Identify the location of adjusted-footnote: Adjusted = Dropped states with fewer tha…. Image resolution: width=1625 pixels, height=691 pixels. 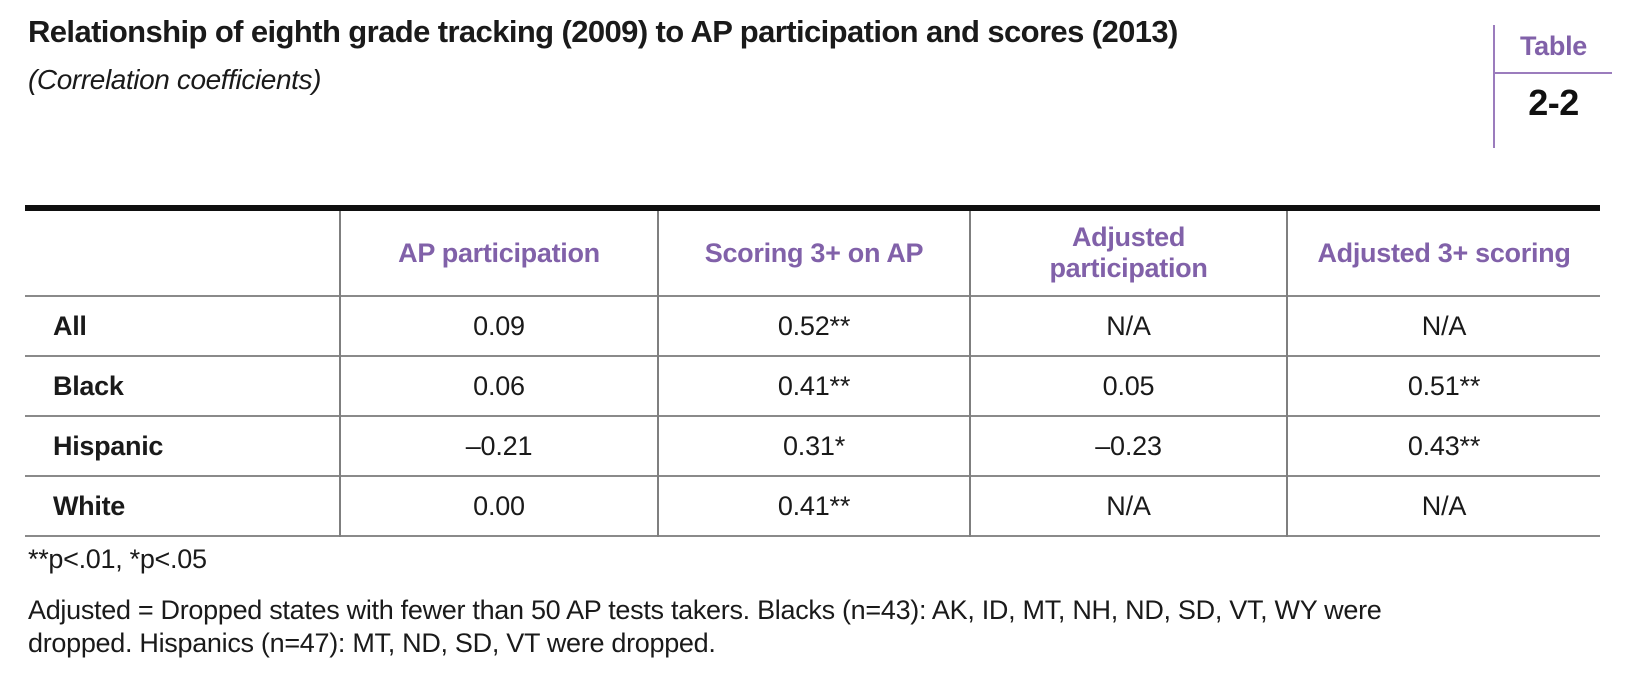
(705, 626).